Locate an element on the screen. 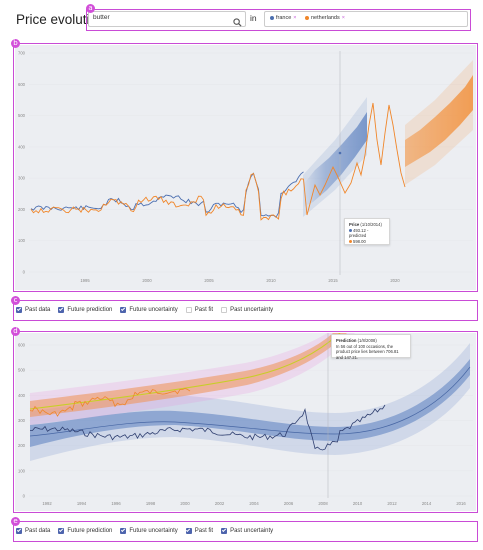  netherlands-color-dot is located at coordinates (307, 17).